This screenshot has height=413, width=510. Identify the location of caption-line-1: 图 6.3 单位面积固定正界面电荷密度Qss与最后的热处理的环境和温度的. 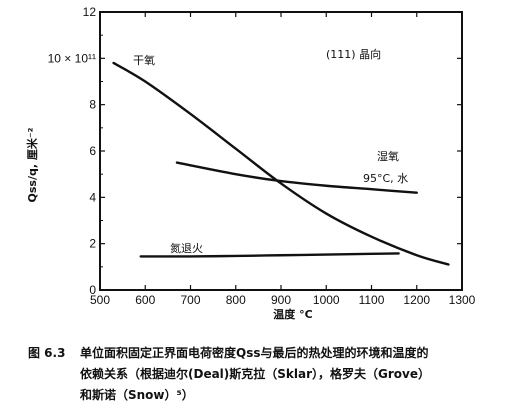
(263, 353).